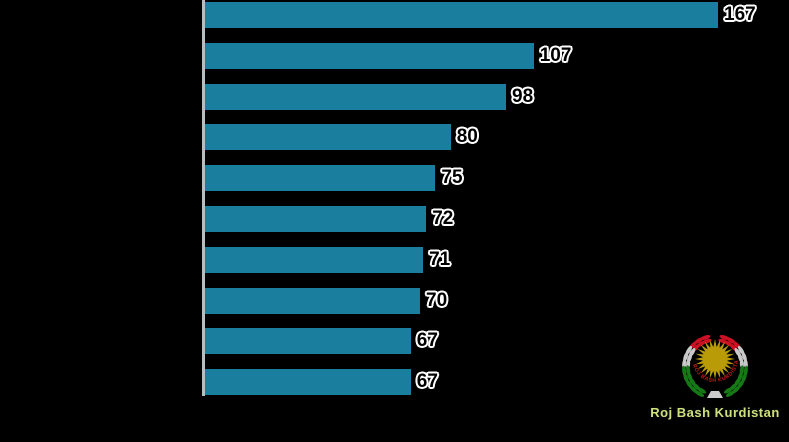 The height and width of the screenshot is (442, 789). I want to click on bar-row: 98, so click(369, 96).